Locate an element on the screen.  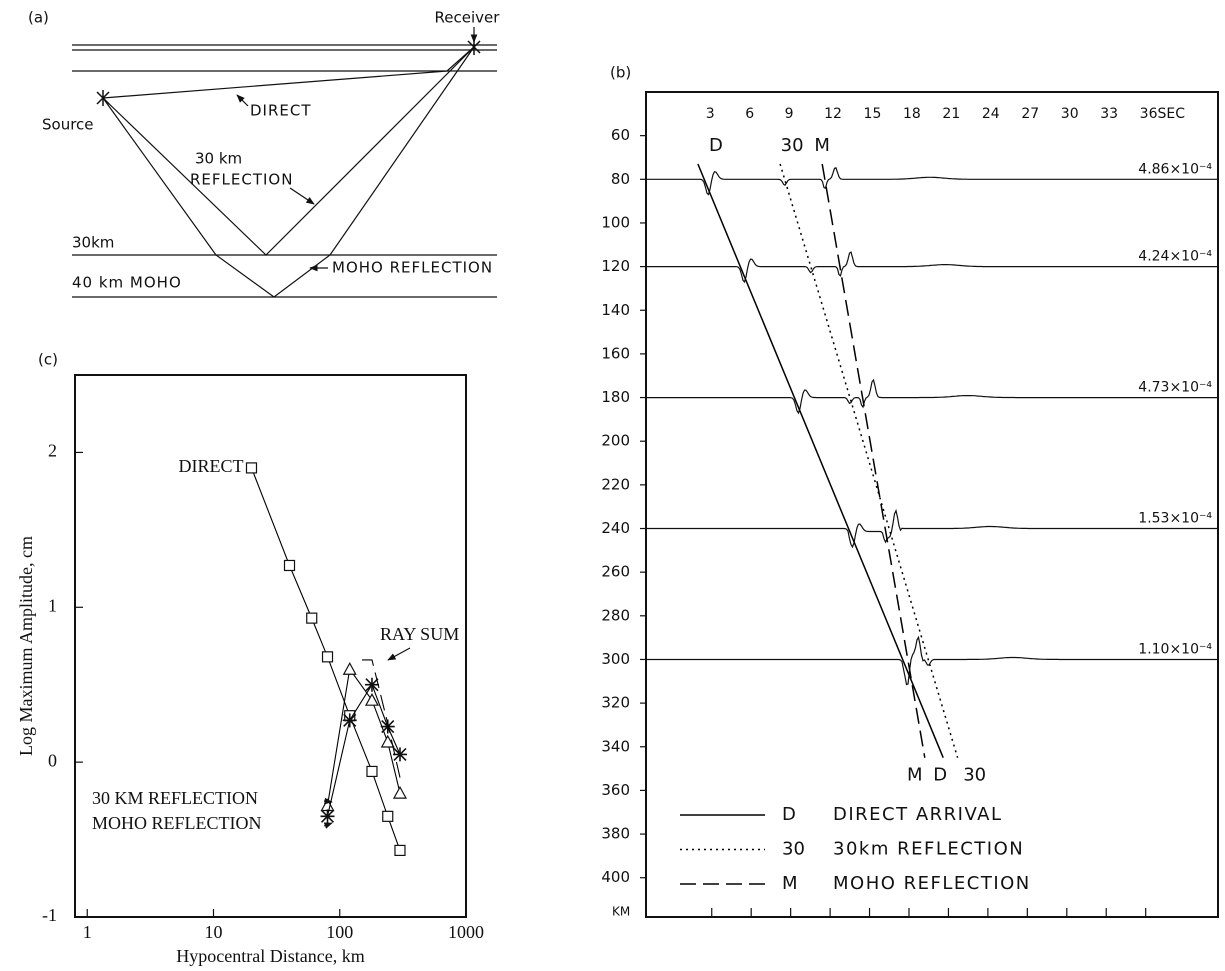
y-tick-label: 360 is located at coordinates (615, 790).